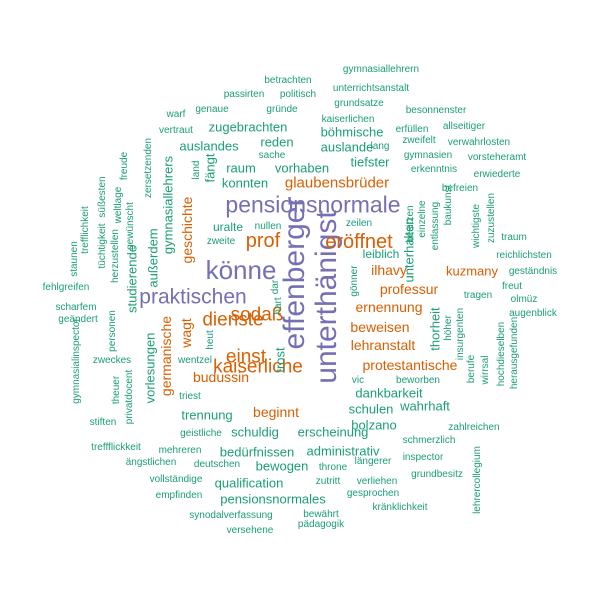 This screenshot has height=600, width=600. Describe the element at coordinates (278, 306) in the screenshot. I see `word-hart: hart` at that location.